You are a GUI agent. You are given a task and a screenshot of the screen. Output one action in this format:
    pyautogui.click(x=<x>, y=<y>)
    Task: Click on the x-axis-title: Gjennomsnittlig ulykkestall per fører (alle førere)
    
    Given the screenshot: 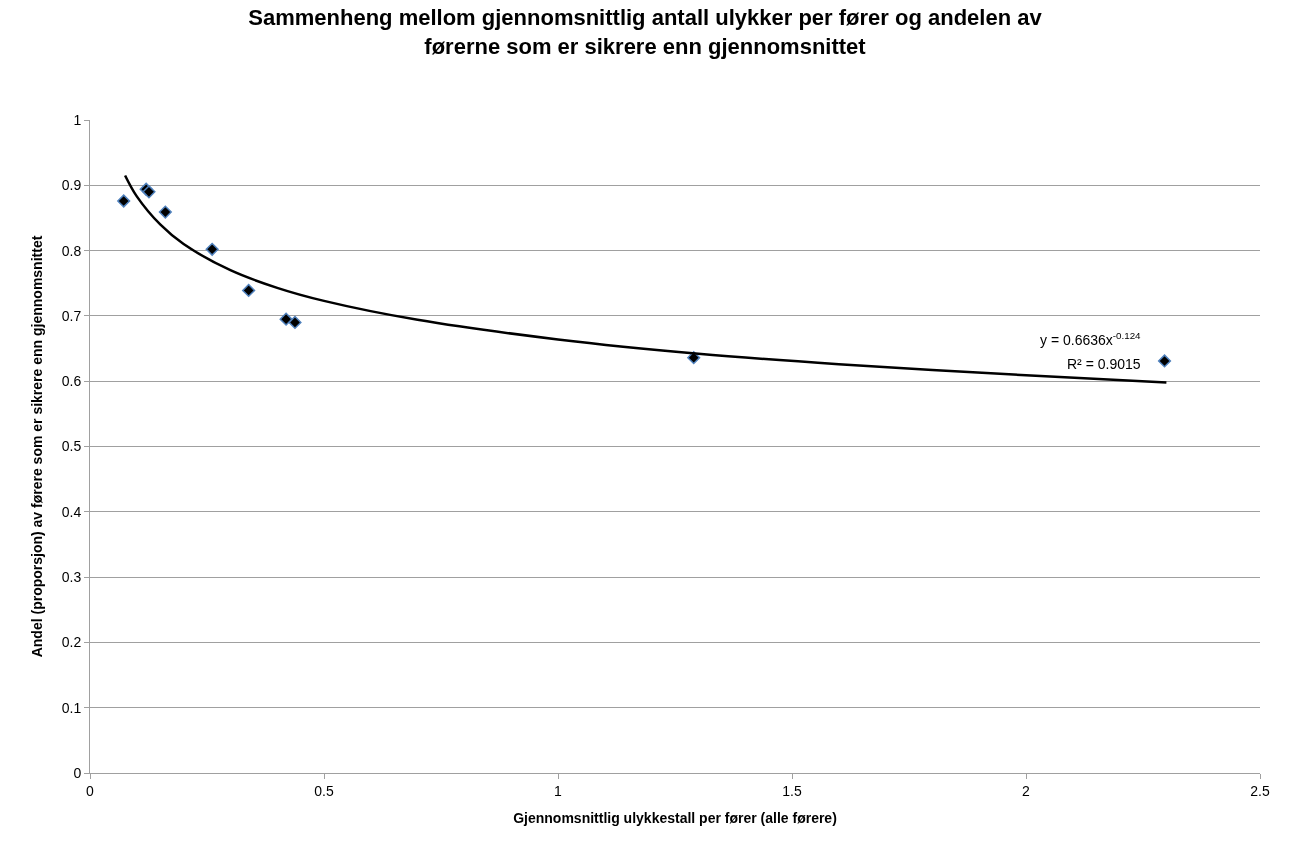 What is the action you would take?
    pyautogui.click(x=675, y=818)
    